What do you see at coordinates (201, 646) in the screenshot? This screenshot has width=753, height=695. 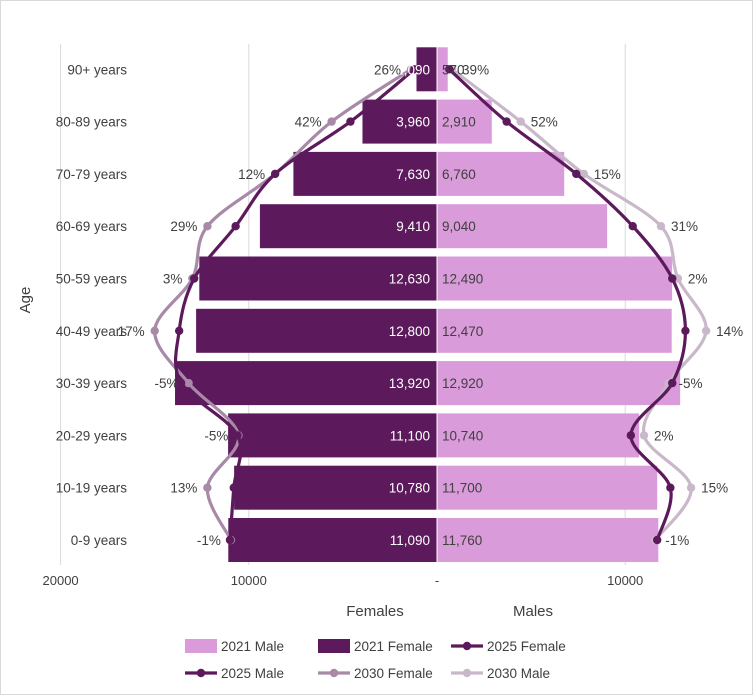 I see `legend-swatch` at bounding box center [201, 646].